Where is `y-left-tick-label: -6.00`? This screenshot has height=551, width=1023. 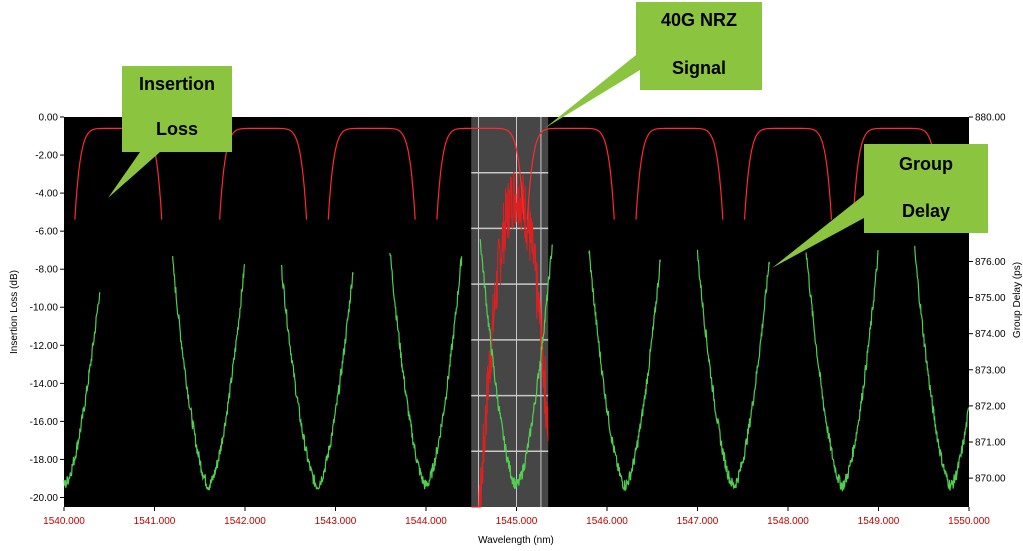
y-left-tick-label: -6.00 is located at coordinates (46, 232).